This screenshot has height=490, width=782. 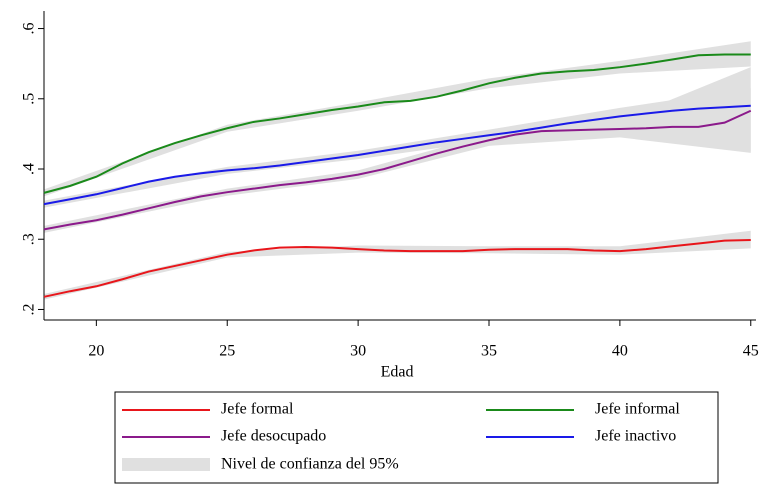 I want to click on y-tick-label: .5, so click(x=29, y=99).